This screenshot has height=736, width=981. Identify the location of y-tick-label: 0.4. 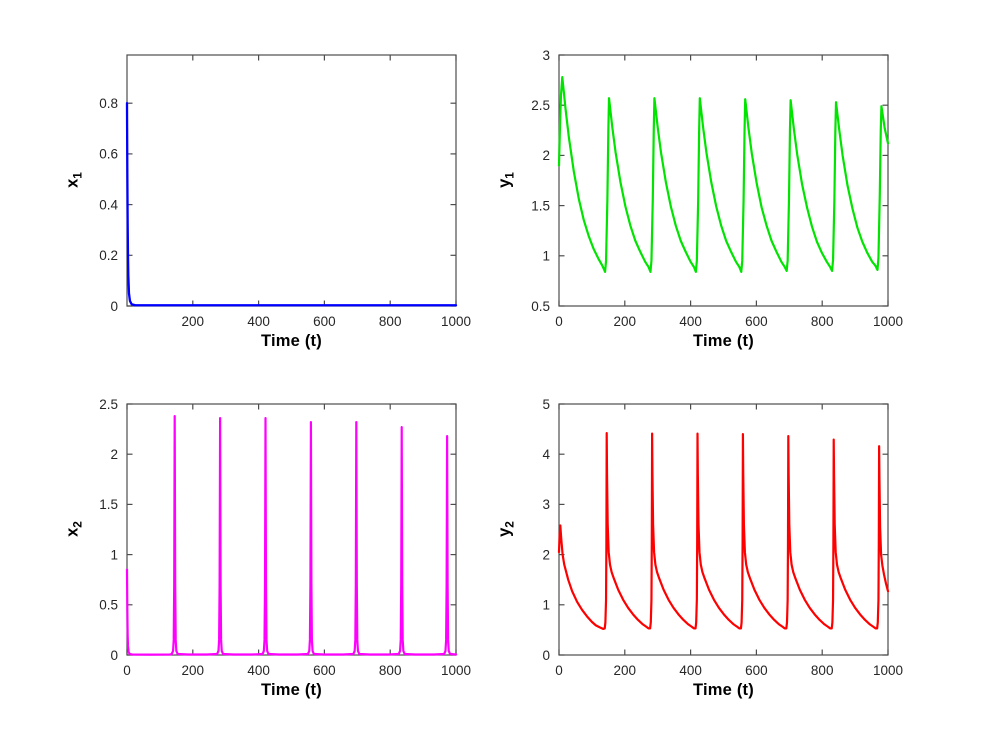
(108, 204).